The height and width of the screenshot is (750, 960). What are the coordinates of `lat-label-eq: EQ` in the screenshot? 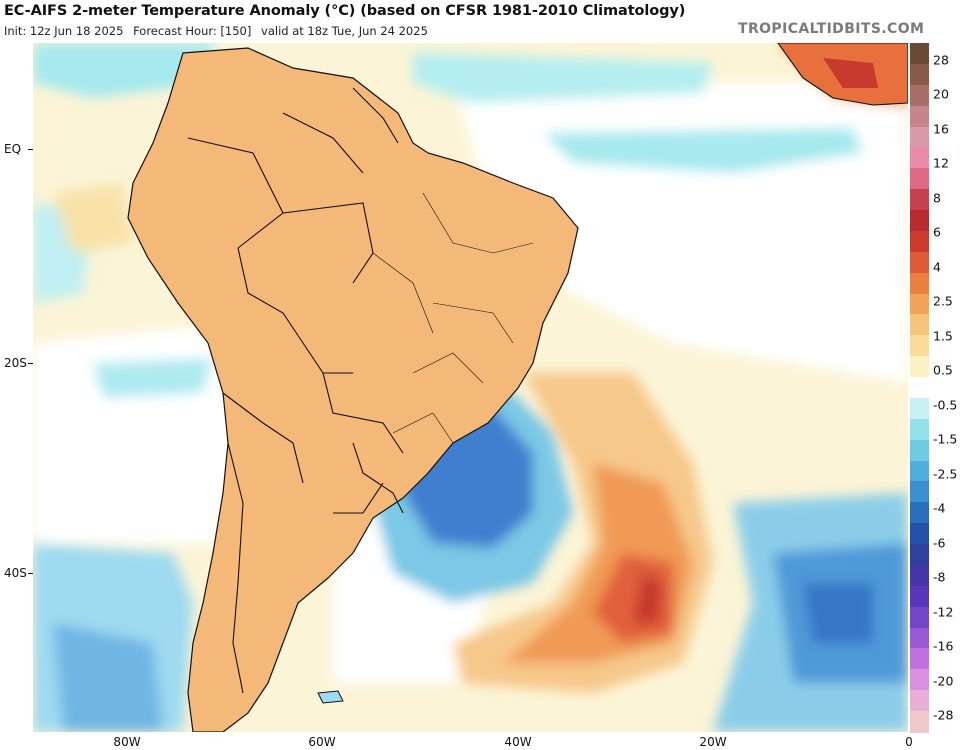 It's located at (13, 149).